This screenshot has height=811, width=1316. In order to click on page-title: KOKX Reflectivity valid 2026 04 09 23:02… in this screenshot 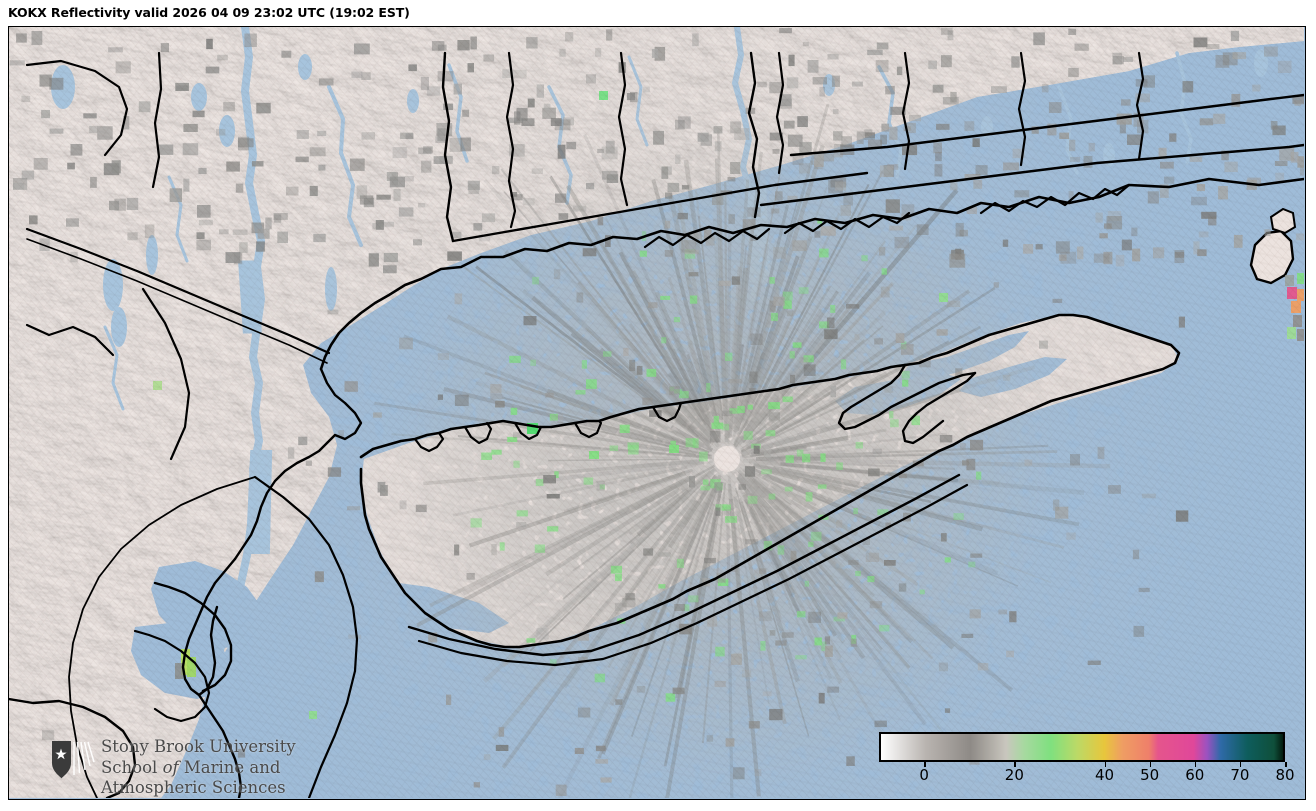, I will do `click(209, 12)`.